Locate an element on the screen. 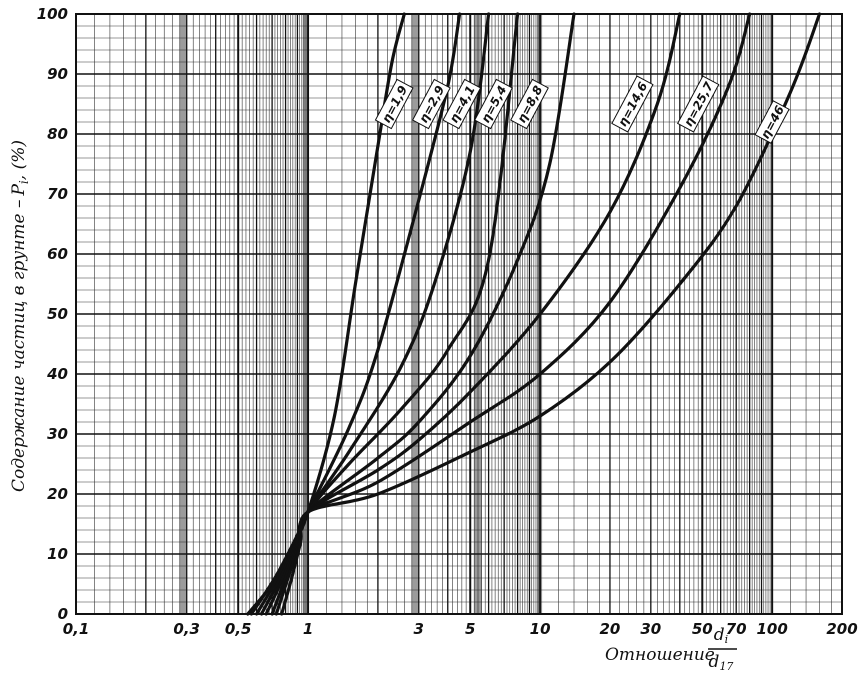 The height and width of the screenshot is (678, 862). y-tick-label: 40 is located at coordinates (57, 374).